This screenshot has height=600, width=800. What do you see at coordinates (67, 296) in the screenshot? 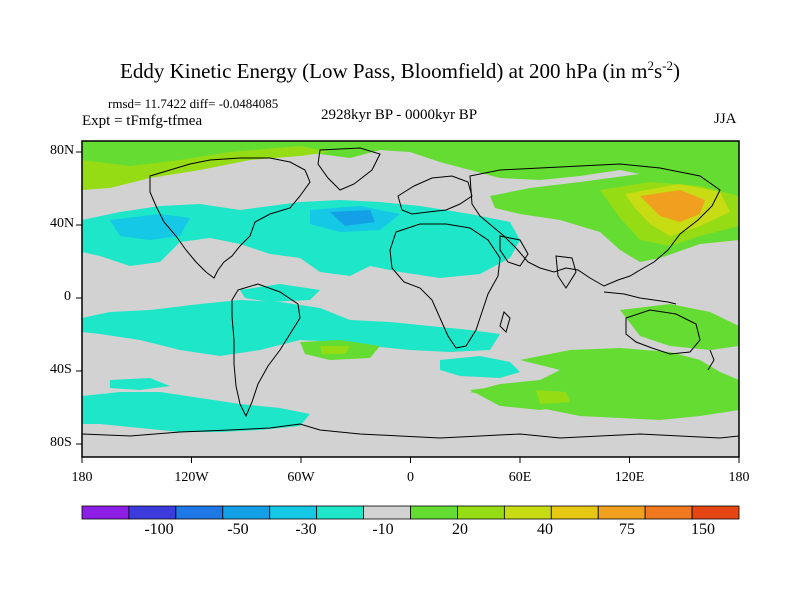
I see `lat-label-0: 0` at bounding box center [67, 296].